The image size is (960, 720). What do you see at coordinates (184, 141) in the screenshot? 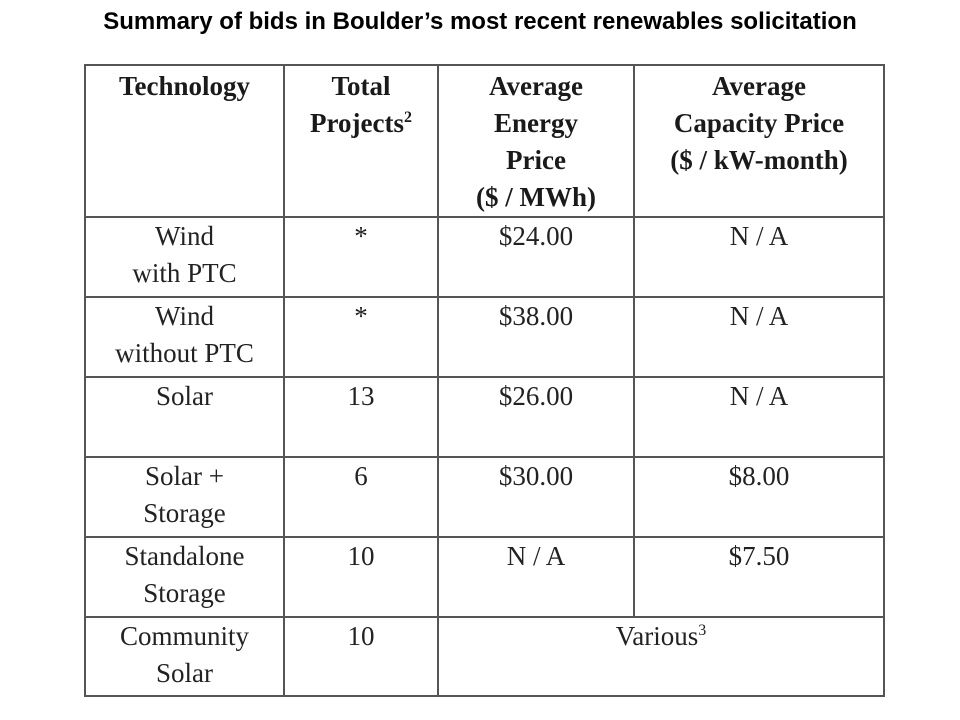
I see `header-technology: Technology` at bounding box center [184, 141].